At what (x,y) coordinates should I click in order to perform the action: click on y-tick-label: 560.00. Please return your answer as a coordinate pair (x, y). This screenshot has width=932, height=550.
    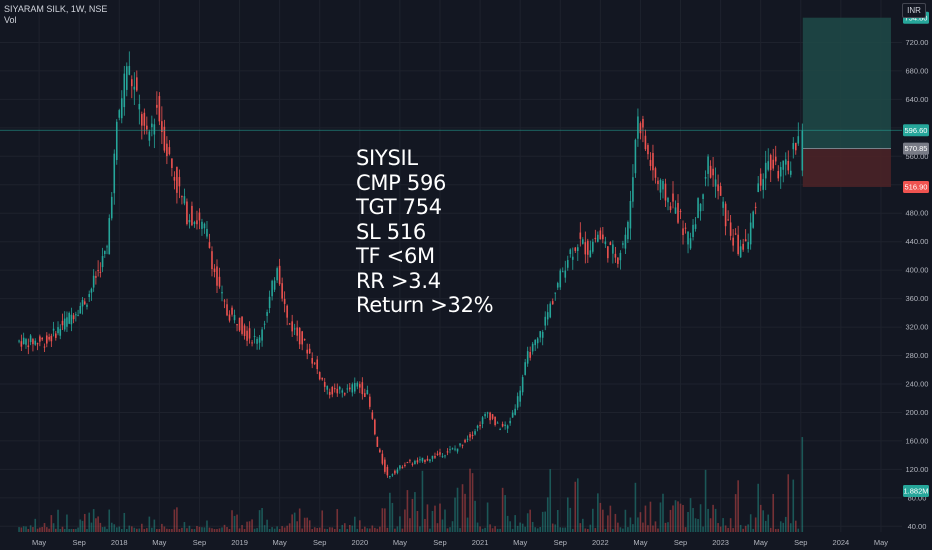
    Looking at the image, I should click on (917, 156).